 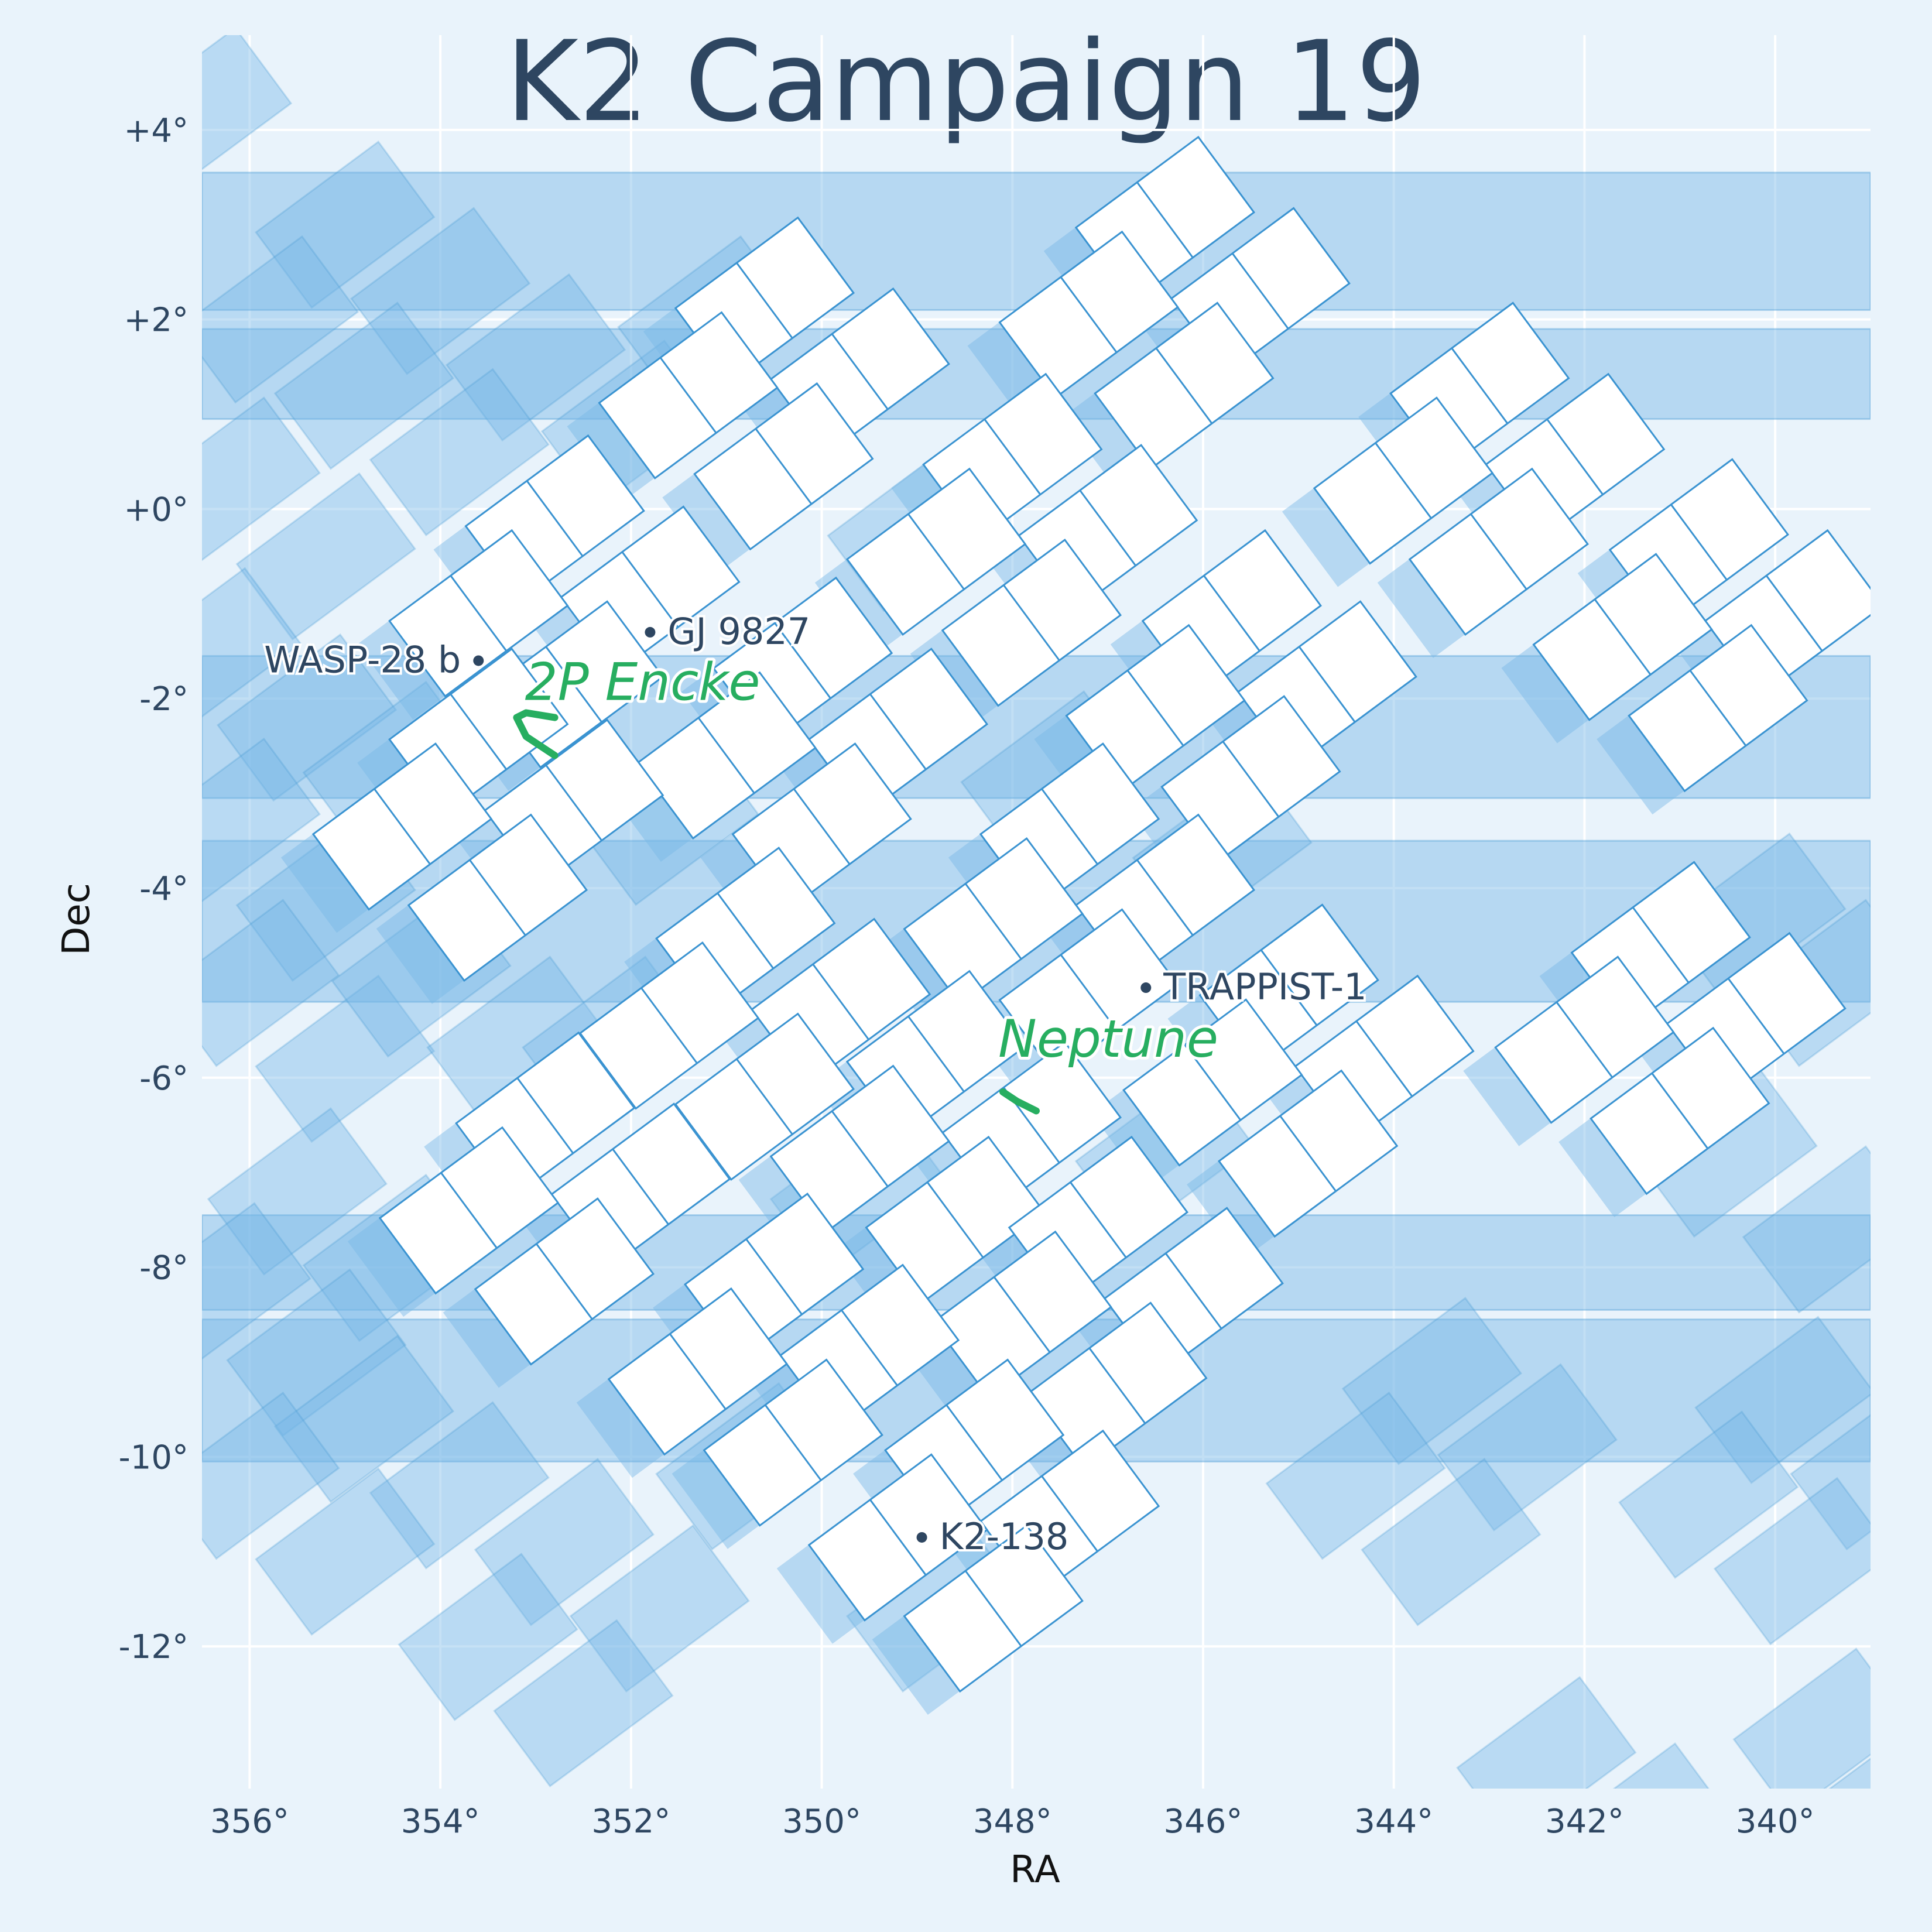 What do you see at coordinates (1035, 1870) in the screenshot?
I see `x-axis-label: RA` at bounding box center [1035, 1870].